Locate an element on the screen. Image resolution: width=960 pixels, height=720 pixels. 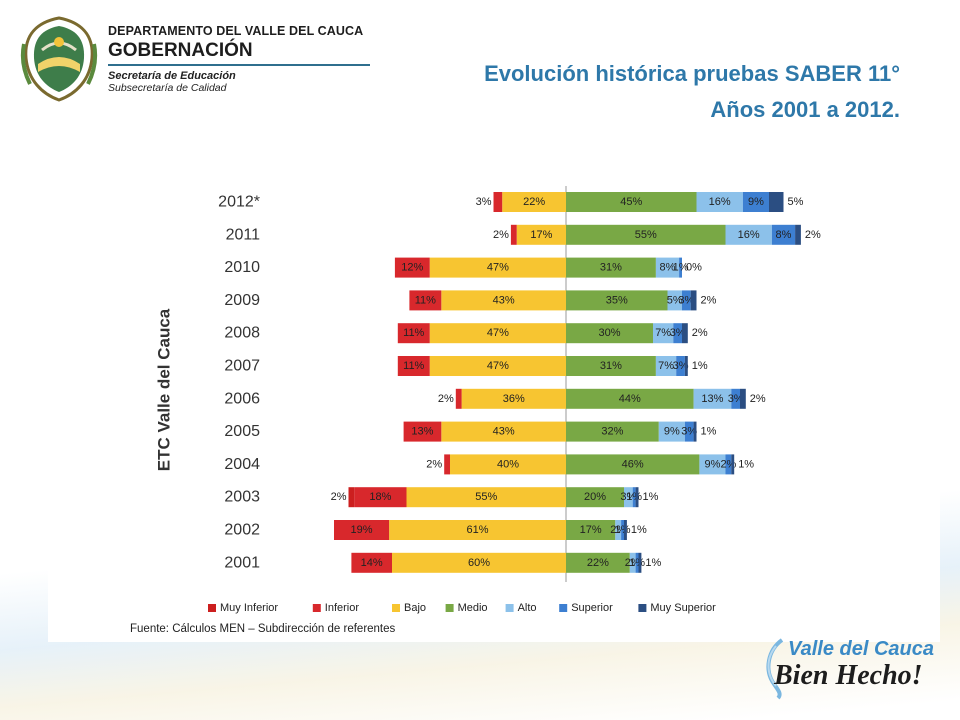
data-label-medio: 20% is located at coordinates (595, 497).